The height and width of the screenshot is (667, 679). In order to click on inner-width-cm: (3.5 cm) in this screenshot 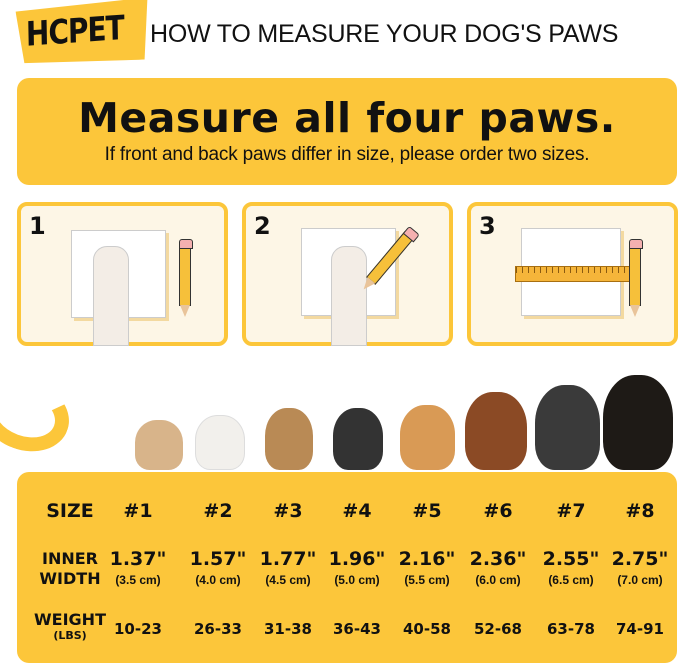, I will do `click(138, 580)`.